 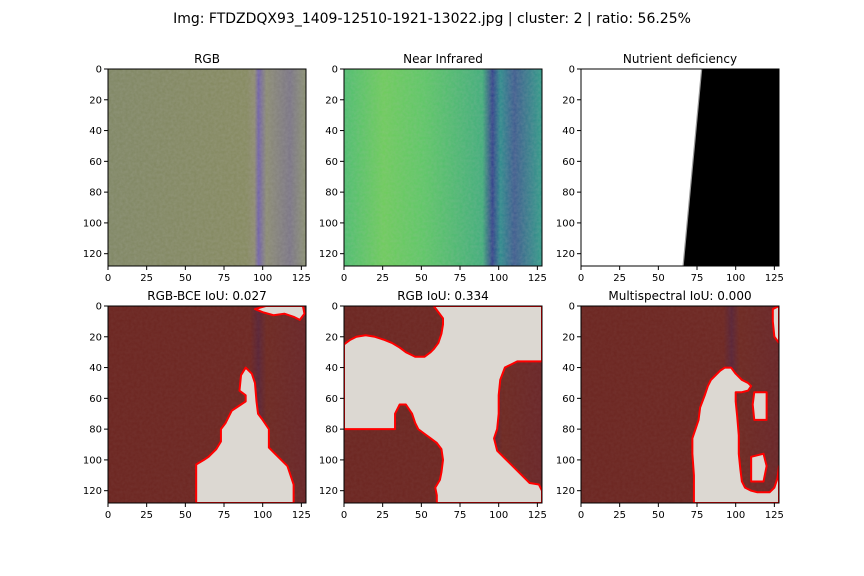 What do you see at coordinates (443, 296) in the screenshot?
I see `subplot-title: RGB IoU: 0.334` at bounding box center [443, 296].